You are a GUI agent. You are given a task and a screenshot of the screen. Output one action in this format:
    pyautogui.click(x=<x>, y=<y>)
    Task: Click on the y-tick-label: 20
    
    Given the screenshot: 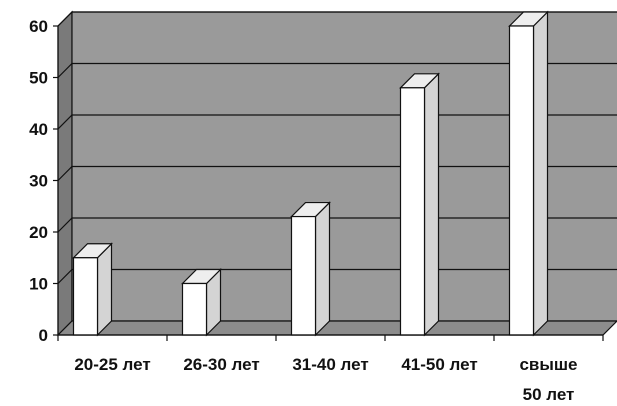 What is the action you would take?
    pyautogui.click(x=38, y=232)
    